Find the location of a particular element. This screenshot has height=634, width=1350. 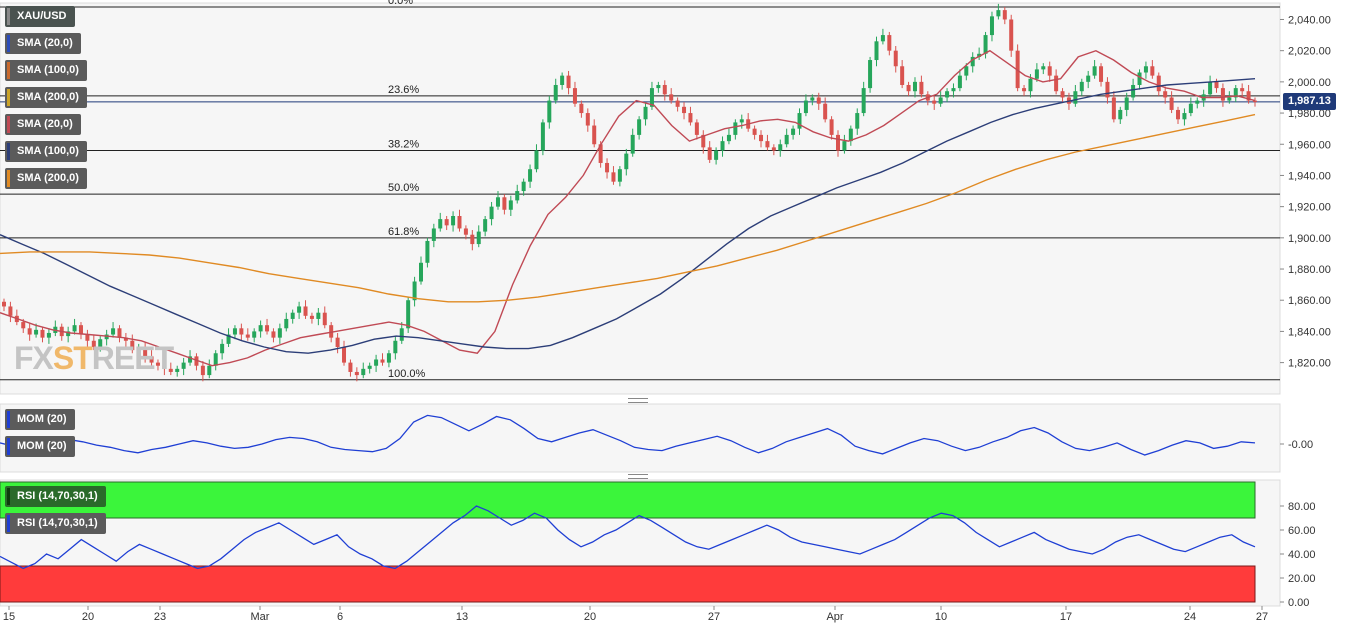

indicator-legend-sma100-a: SMA (100,0) is located at coordinates (46, 70).